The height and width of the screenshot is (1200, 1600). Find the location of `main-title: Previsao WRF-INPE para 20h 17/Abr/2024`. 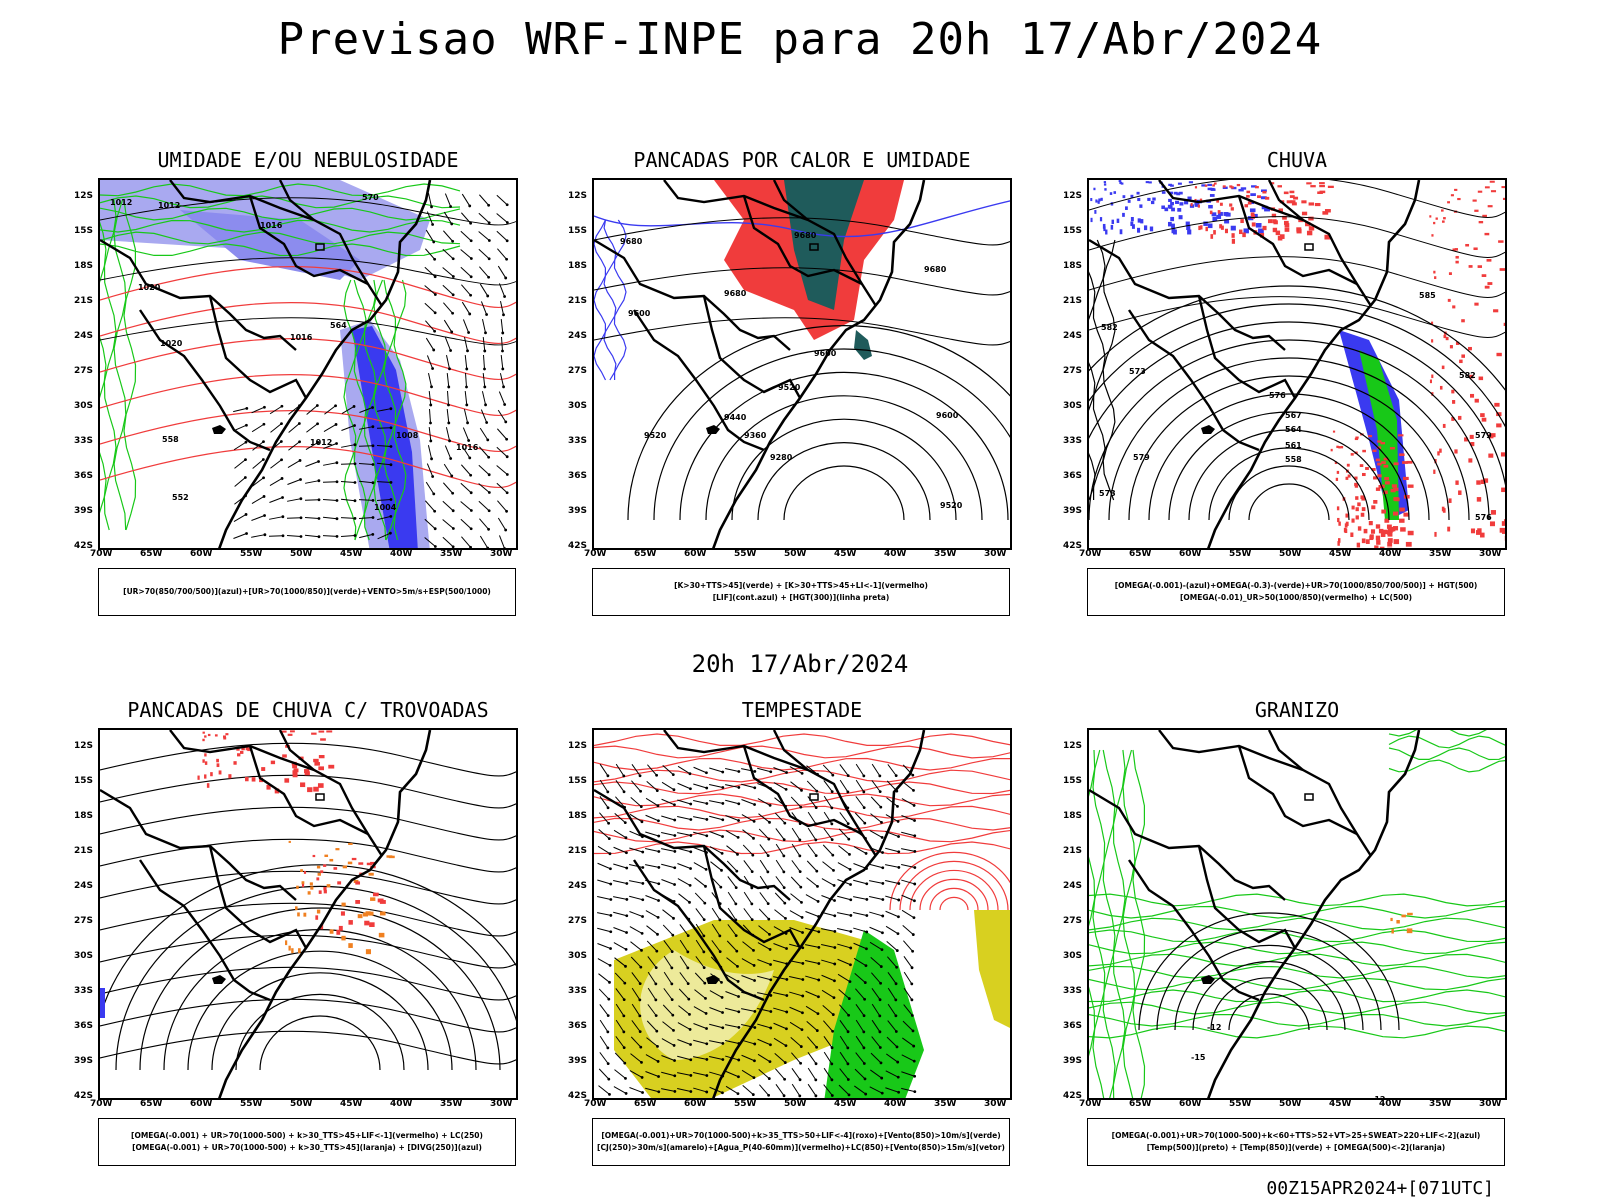

main-title: Previsao WRF-INPE para 20h 17/Abr/2024 is located at coordinates (800, 39).